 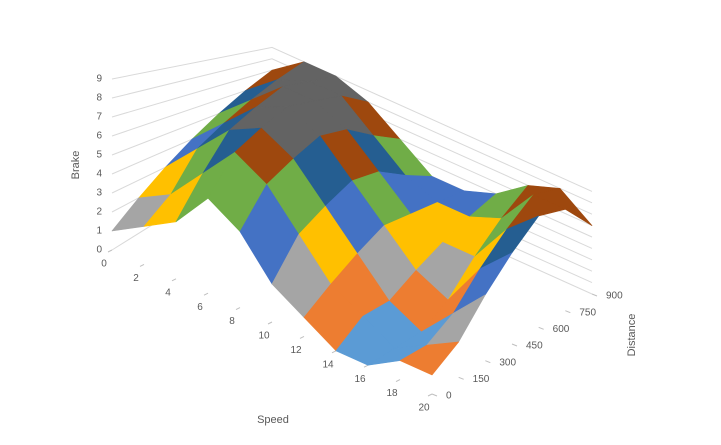 What do you see at coordinates (76, 165) in the screenshot?
I see `z-axis-title: Brake` at bounding box center [76, 165].